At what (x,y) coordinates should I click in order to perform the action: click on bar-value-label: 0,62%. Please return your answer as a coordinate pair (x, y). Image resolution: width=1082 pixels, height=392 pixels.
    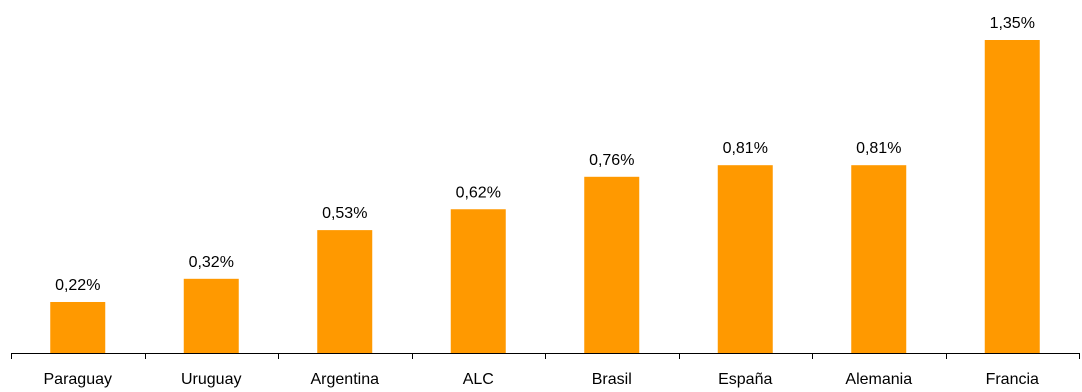
    Looking at the image, I should click on (478, 192).